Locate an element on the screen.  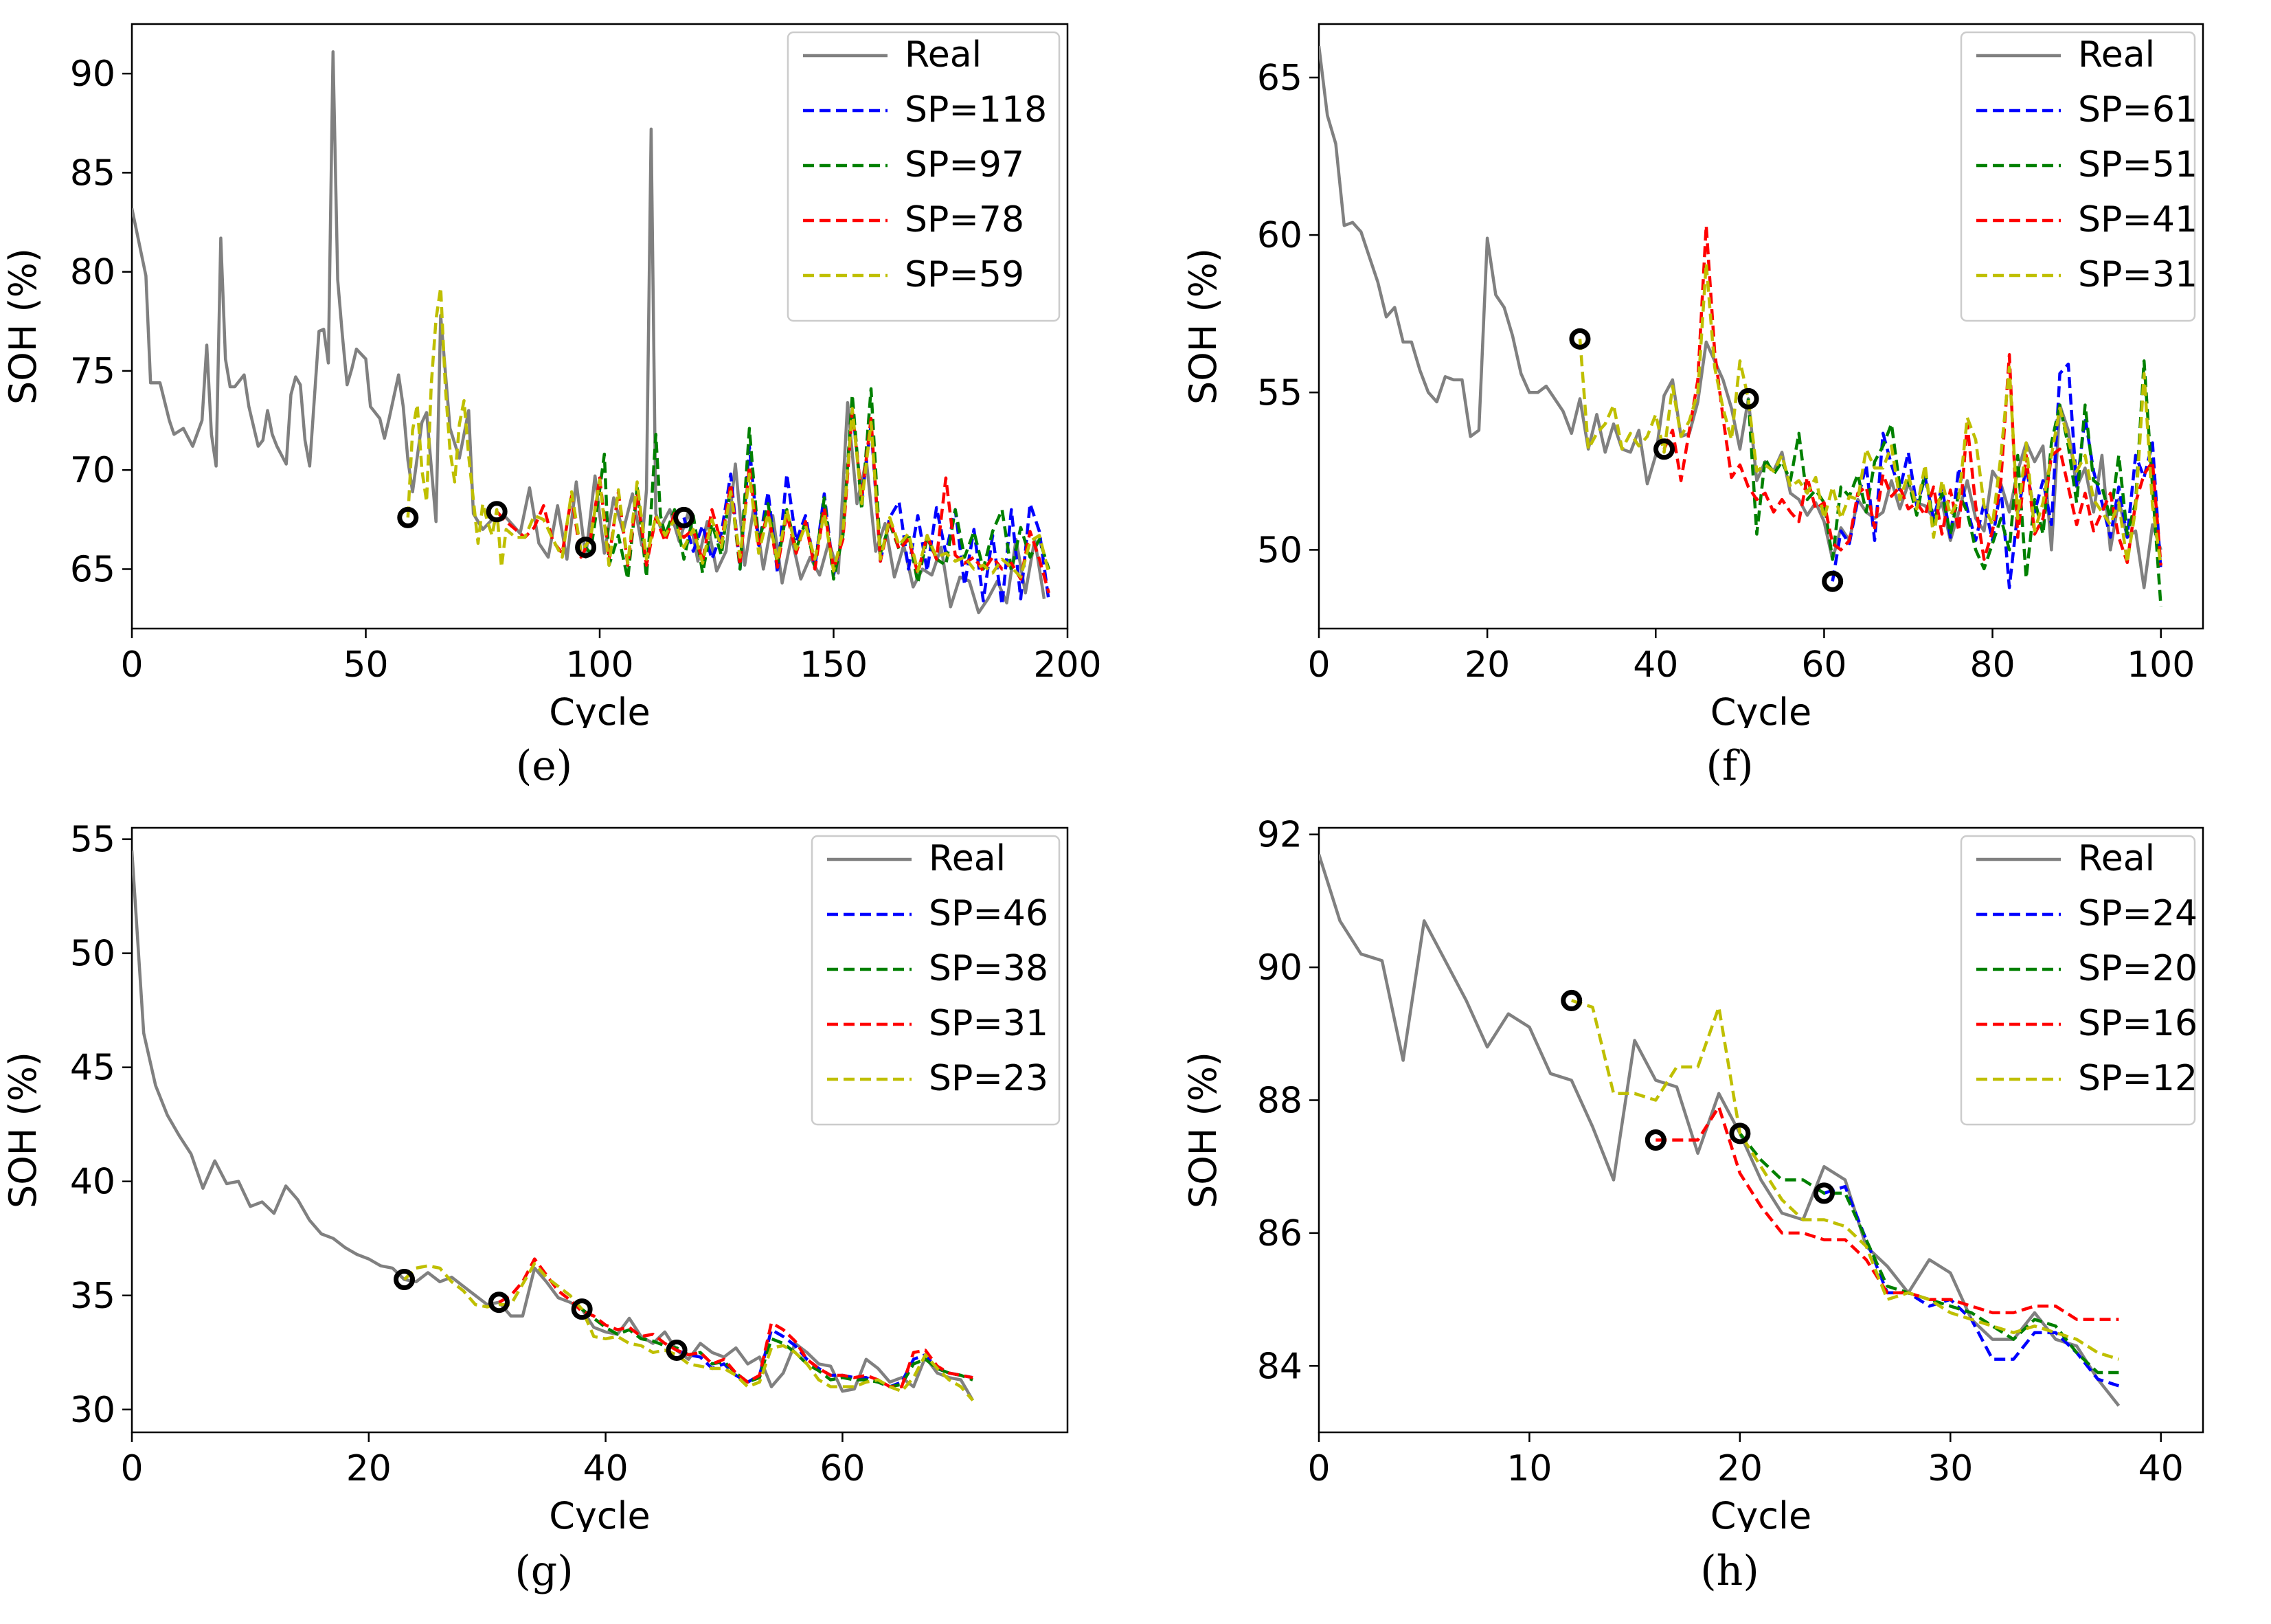
y-tick-label: 86 is located at coordinates (1279, 1233).